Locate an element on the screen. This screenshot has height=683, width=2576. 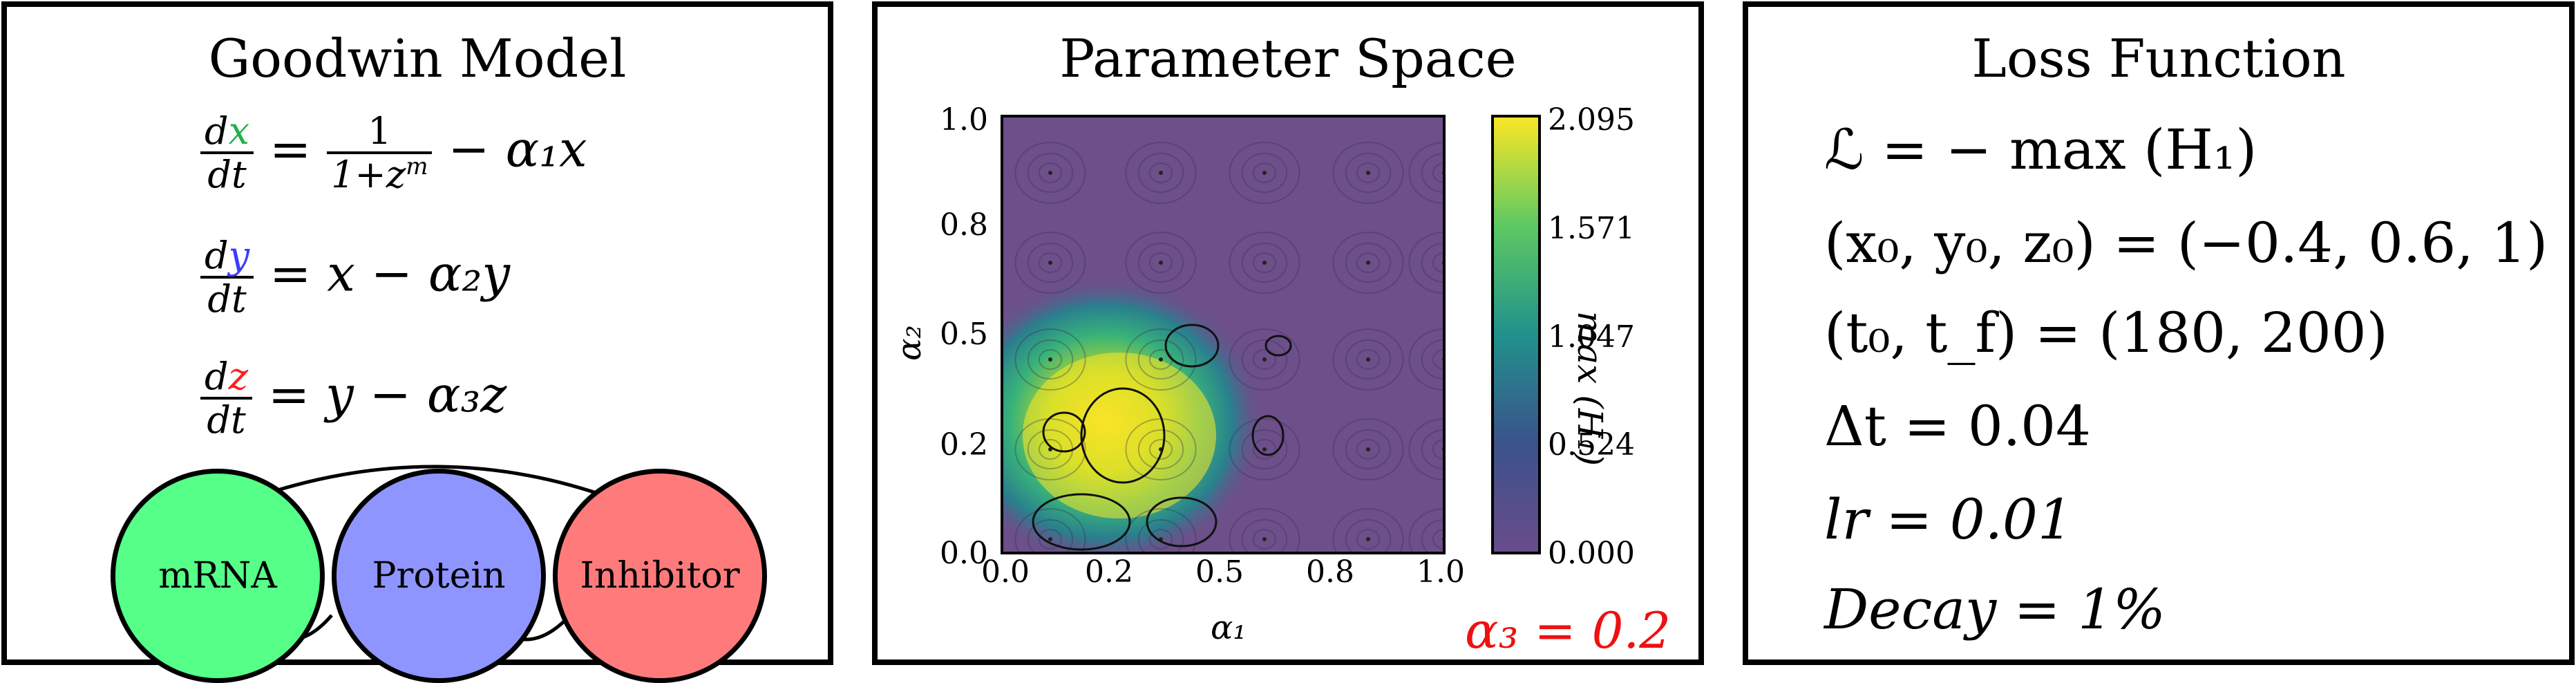
learning-rate: lr = 0.01 is located at coordinates (1948, 519).